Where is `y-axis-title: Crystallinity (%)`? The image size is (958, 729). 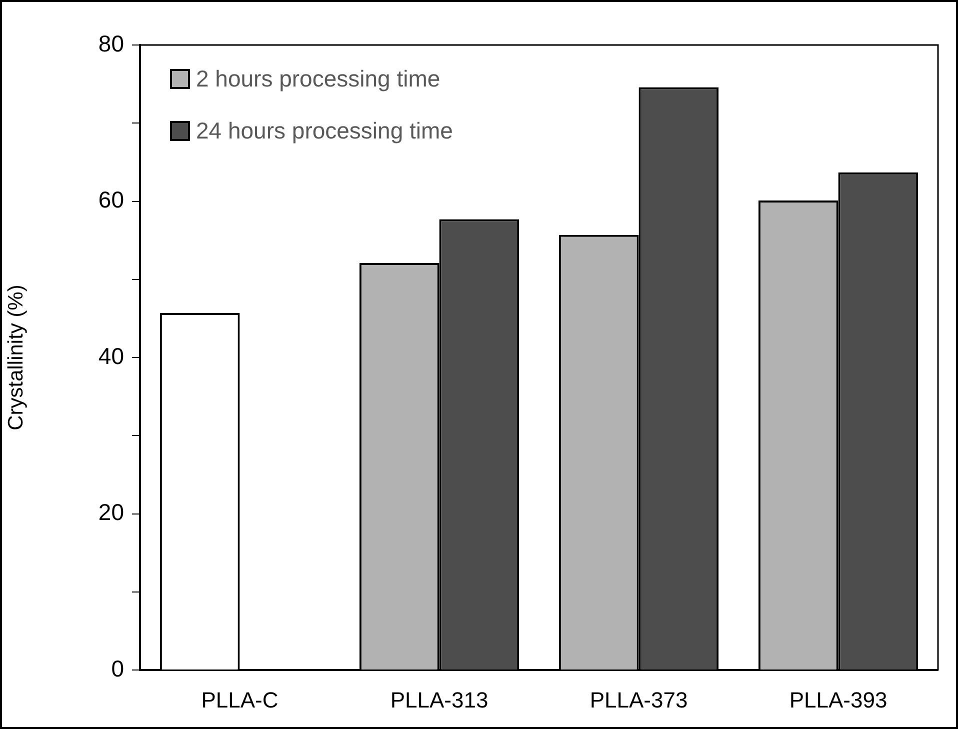 y-axis-title: Crystallinity (%) is located at coordinates (16, 357).